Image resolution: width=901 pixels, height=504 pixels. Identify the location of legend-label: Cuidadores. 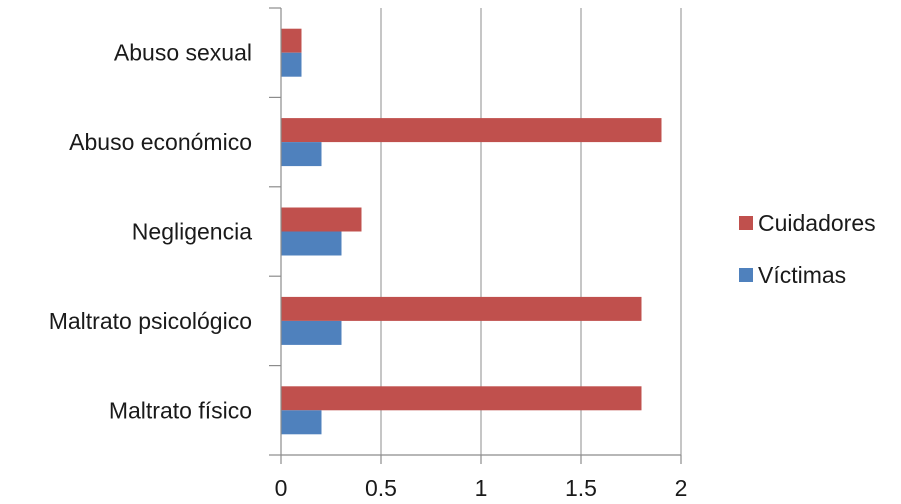
(817, 223).